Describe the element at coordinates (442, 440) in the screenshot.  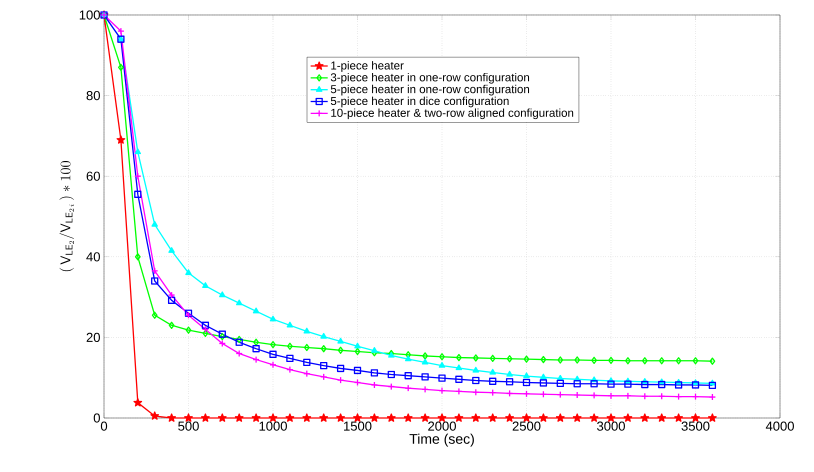
I see `x-axis-title: Time (sec)` at that location.